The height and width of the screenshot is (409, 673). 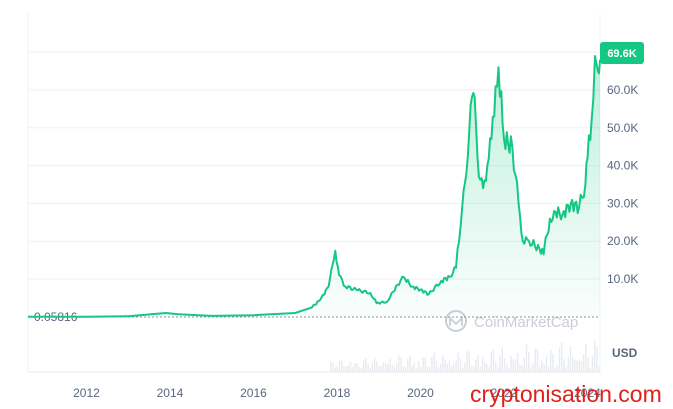 I want to click on y-tick-label: 60.0K, so click(x=622, y=90).